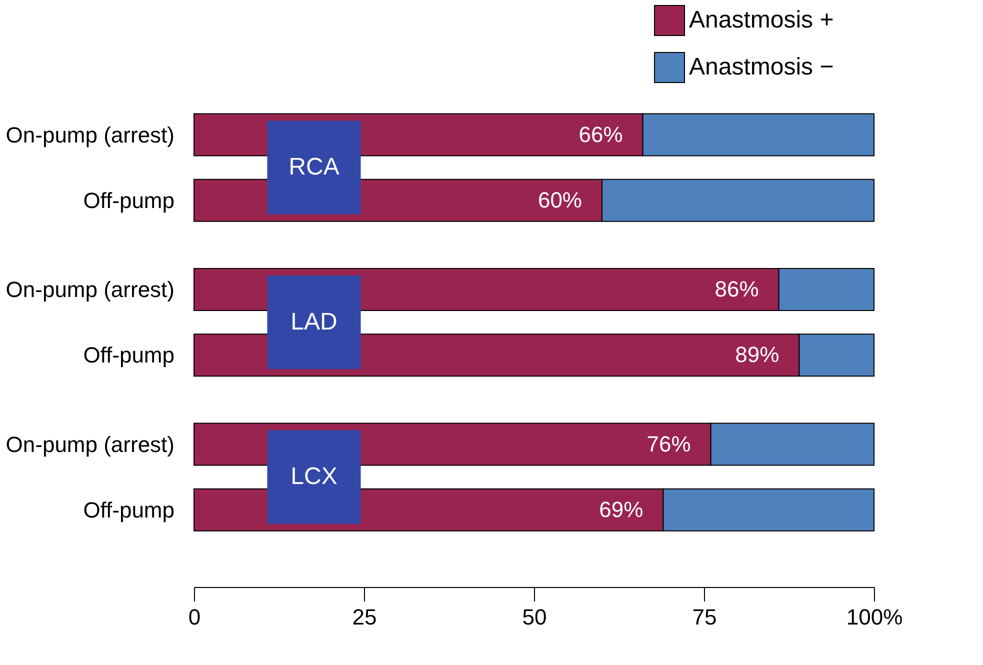  What do you see at coordinates (314, 476) in the screenshot?
I see `annotation: LCX` at bounding box center [314, 476].